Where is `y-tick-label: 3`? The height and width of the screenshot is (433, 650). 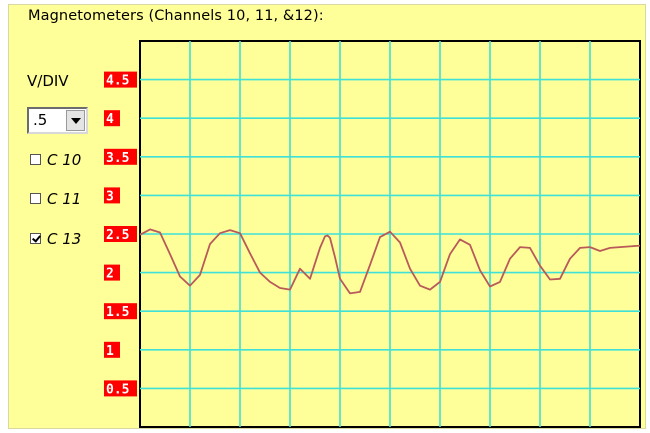
y-tick-label: 3 is located at coordinates (110, 196).